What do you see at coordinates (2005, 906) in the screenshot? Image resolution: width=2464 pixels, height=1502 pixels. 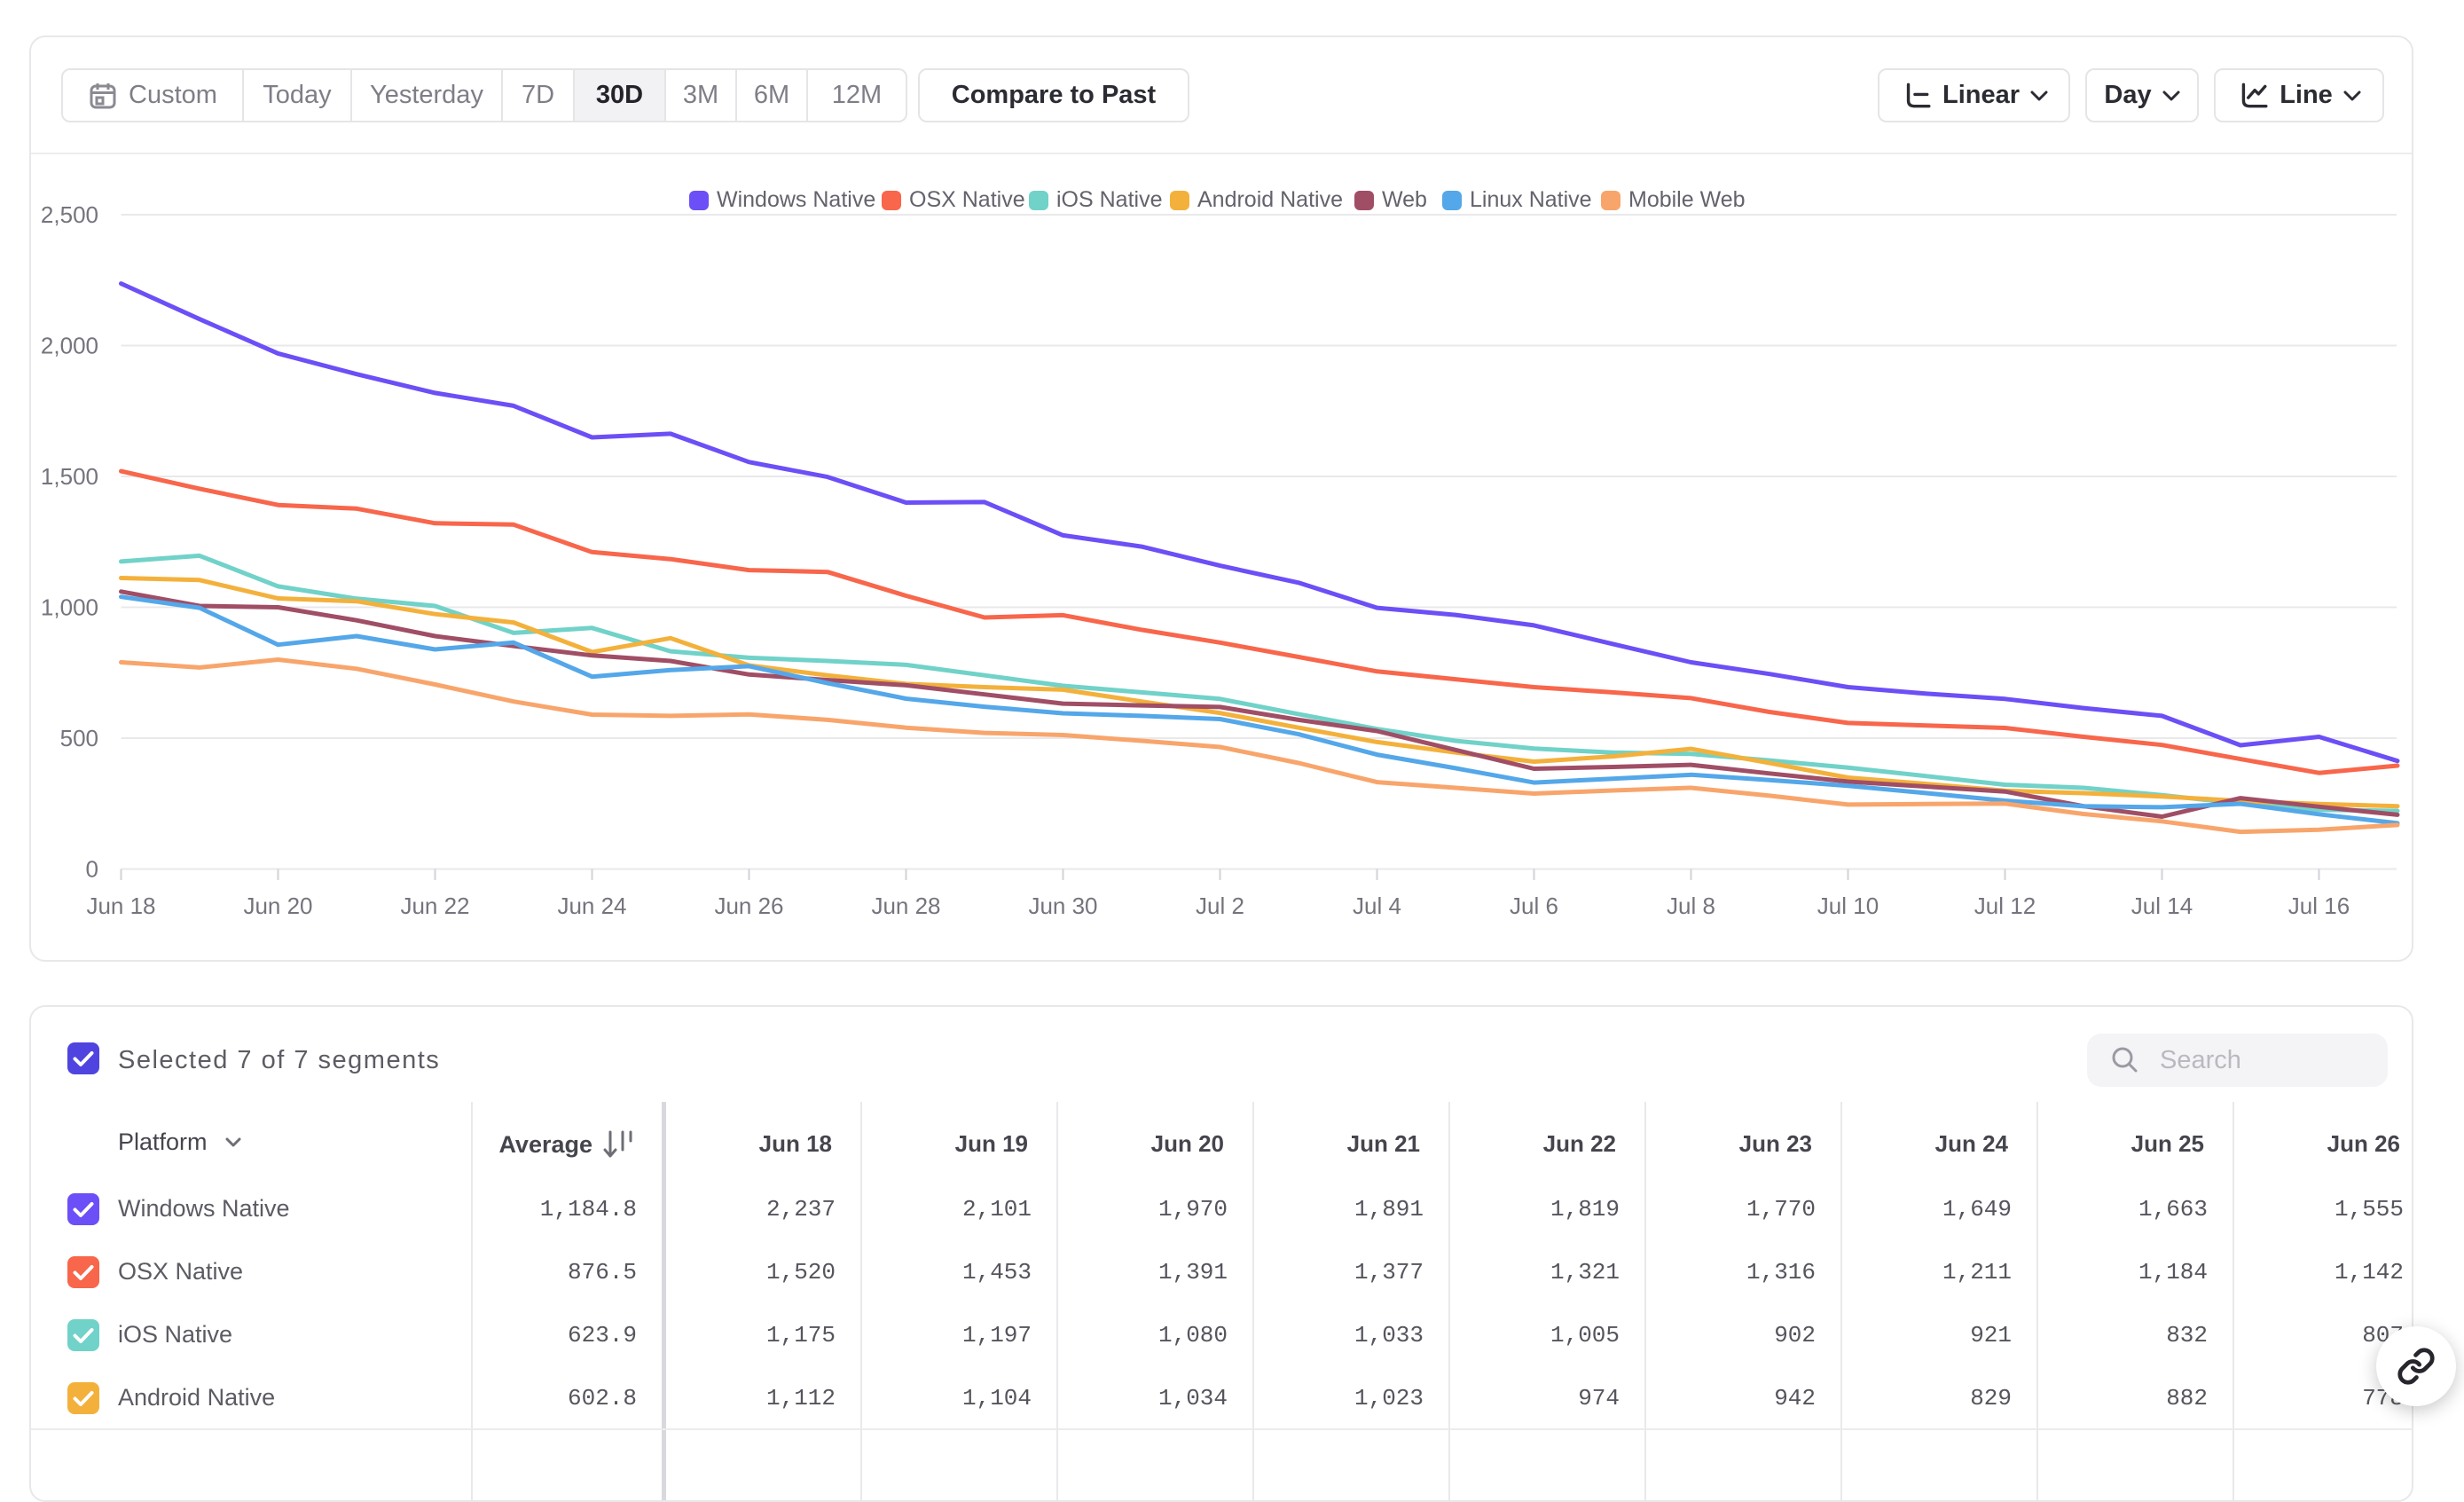 I see `svg-text: Jul 12` at bounding box center [2005, 906].